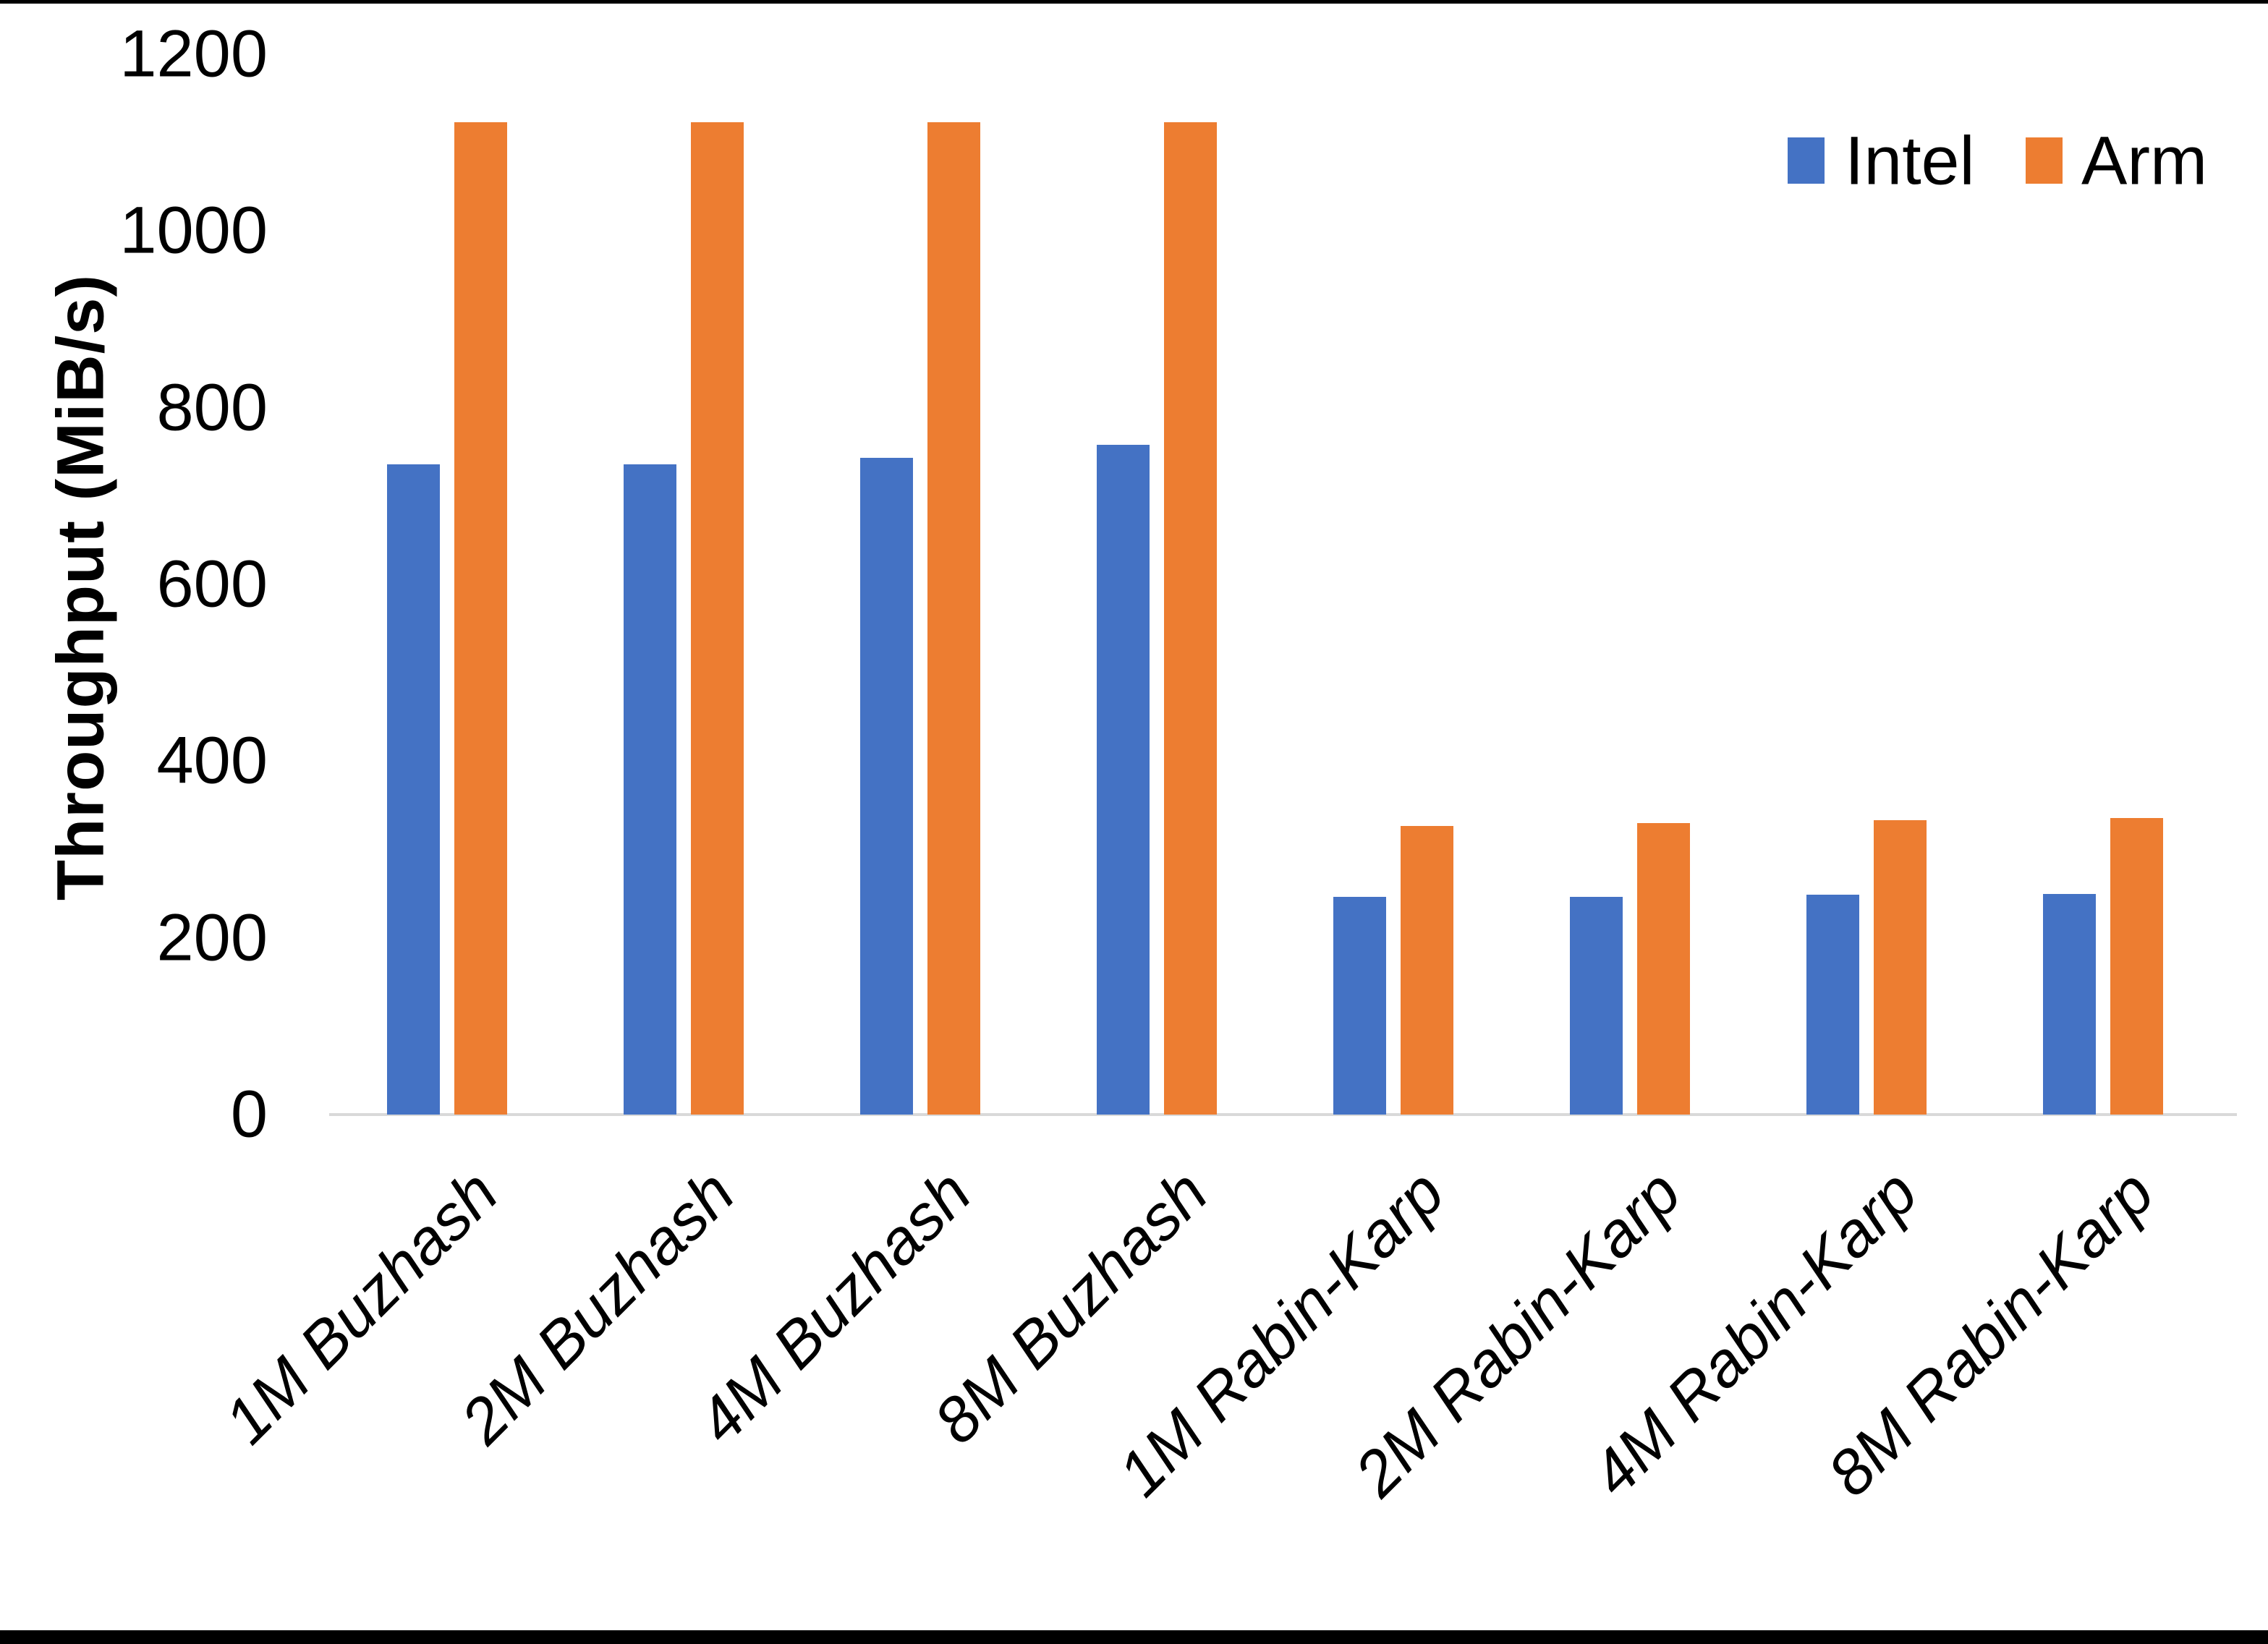 The width and height of the screenshot is (2268, 1644). What do you see at coordinates (2136, 966) in the screenshot?
I see `bar-arm-8m-rabin-karp` at bounding box center [2136, 966].